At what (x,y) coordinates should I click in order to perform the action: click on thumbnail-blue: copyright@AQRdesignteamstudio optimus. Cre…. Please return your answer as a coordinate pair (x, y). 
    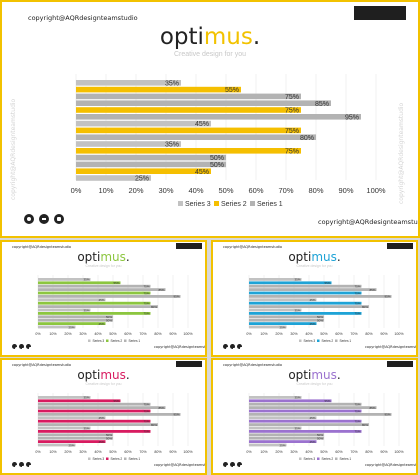
    Looking at the image, I should click on (314, 298).